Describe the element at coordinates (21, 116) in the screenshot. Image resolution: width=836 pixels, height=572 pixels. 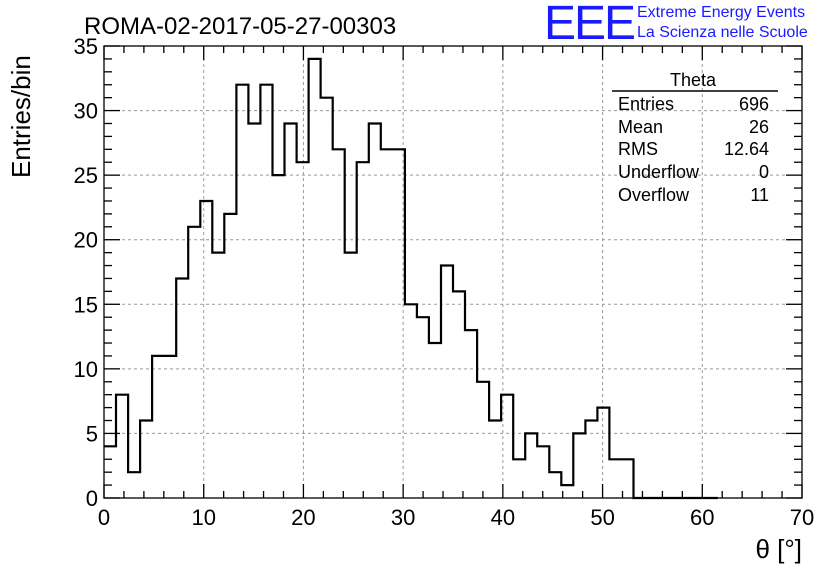
I see `y-axis-label: Entries/bin` at that location.